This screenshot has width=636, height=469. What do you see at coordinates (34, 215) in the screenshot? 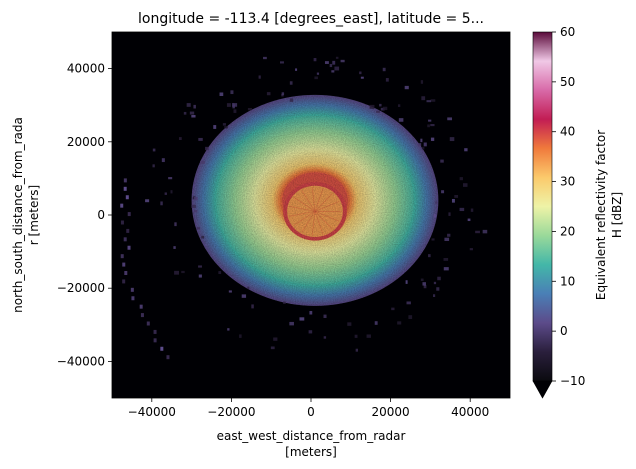
I see `y-axis-label-units: r [meters]` at bounding box center [34, 215].